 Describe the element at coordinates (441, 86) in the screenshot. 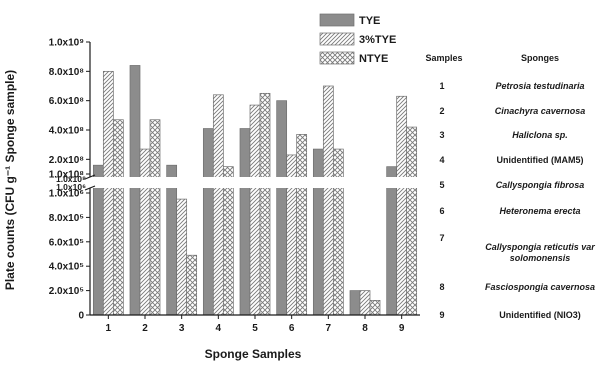

I see `table-row-number: 1` at that location.